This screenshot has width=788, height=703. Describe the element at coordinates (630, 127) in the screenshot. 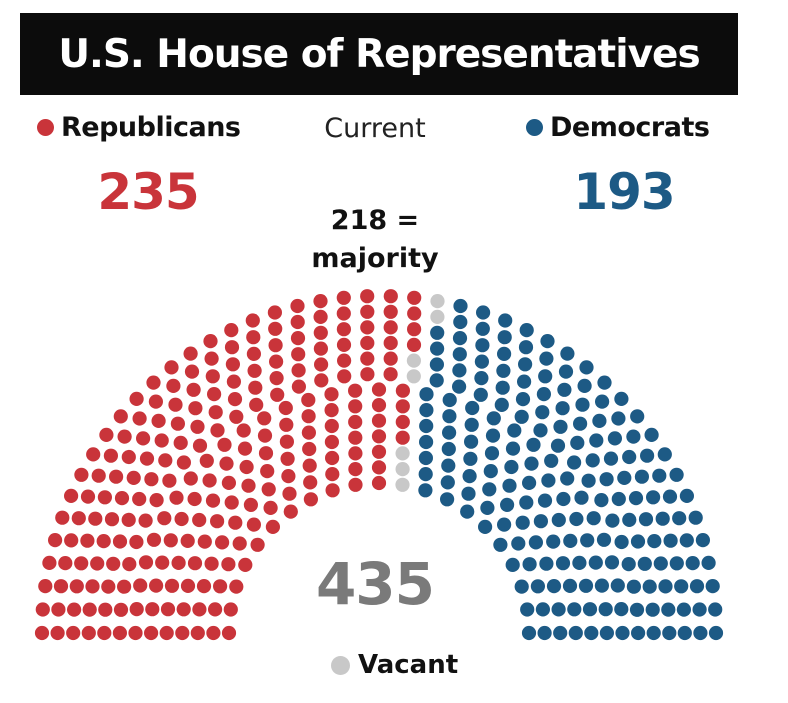

I see `democrats-label: Democrats` at that location.